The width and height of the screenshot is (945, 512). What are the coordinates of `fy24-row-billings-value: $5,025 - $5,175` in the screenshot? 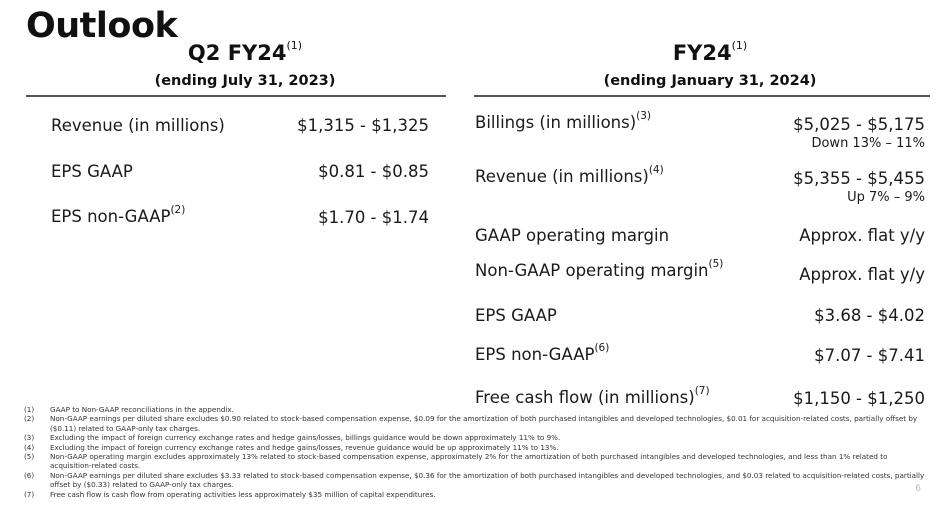 It's located at (859, 124).